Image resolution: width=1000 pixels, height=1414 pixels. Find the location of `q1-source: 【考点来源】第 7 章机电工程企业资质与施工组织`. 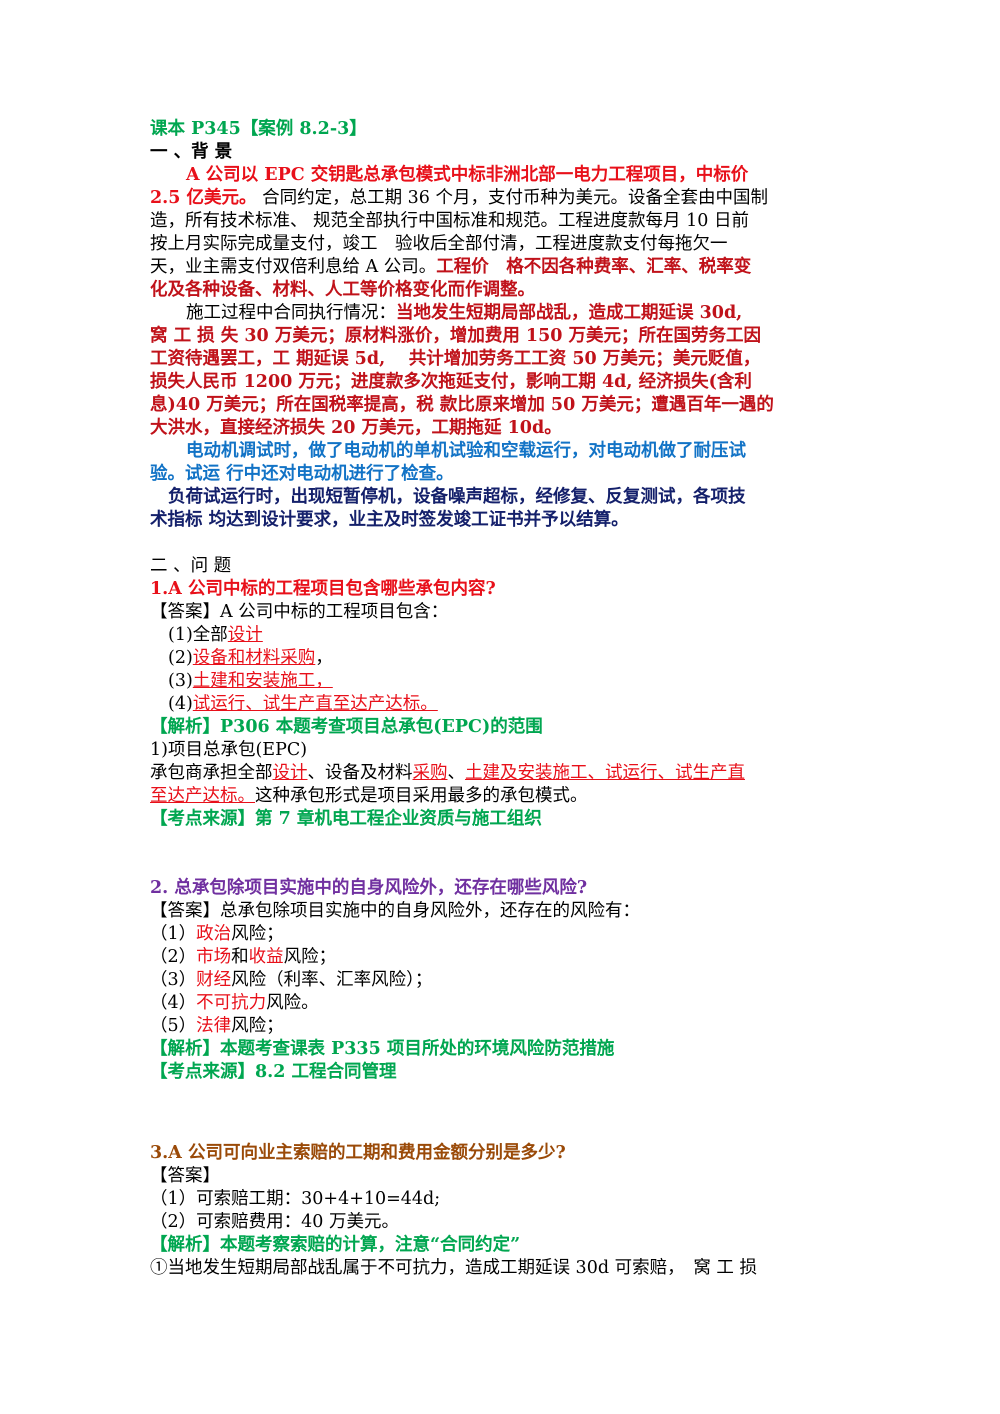

q1-source: 【考点来源】第 7 章机电工程企业资质与施工组织 is located at coordinates (346, 819).